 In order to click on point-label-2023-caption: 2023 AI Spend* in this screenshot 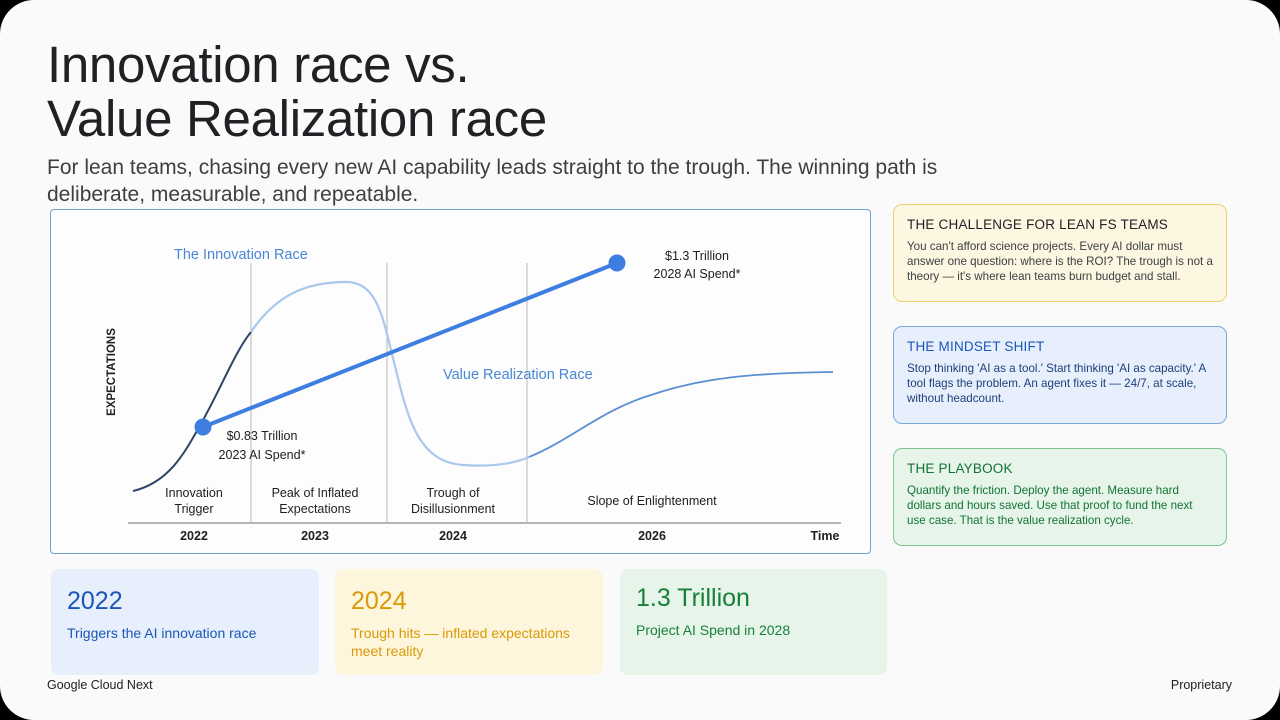, I will do `click(262, 455)`.